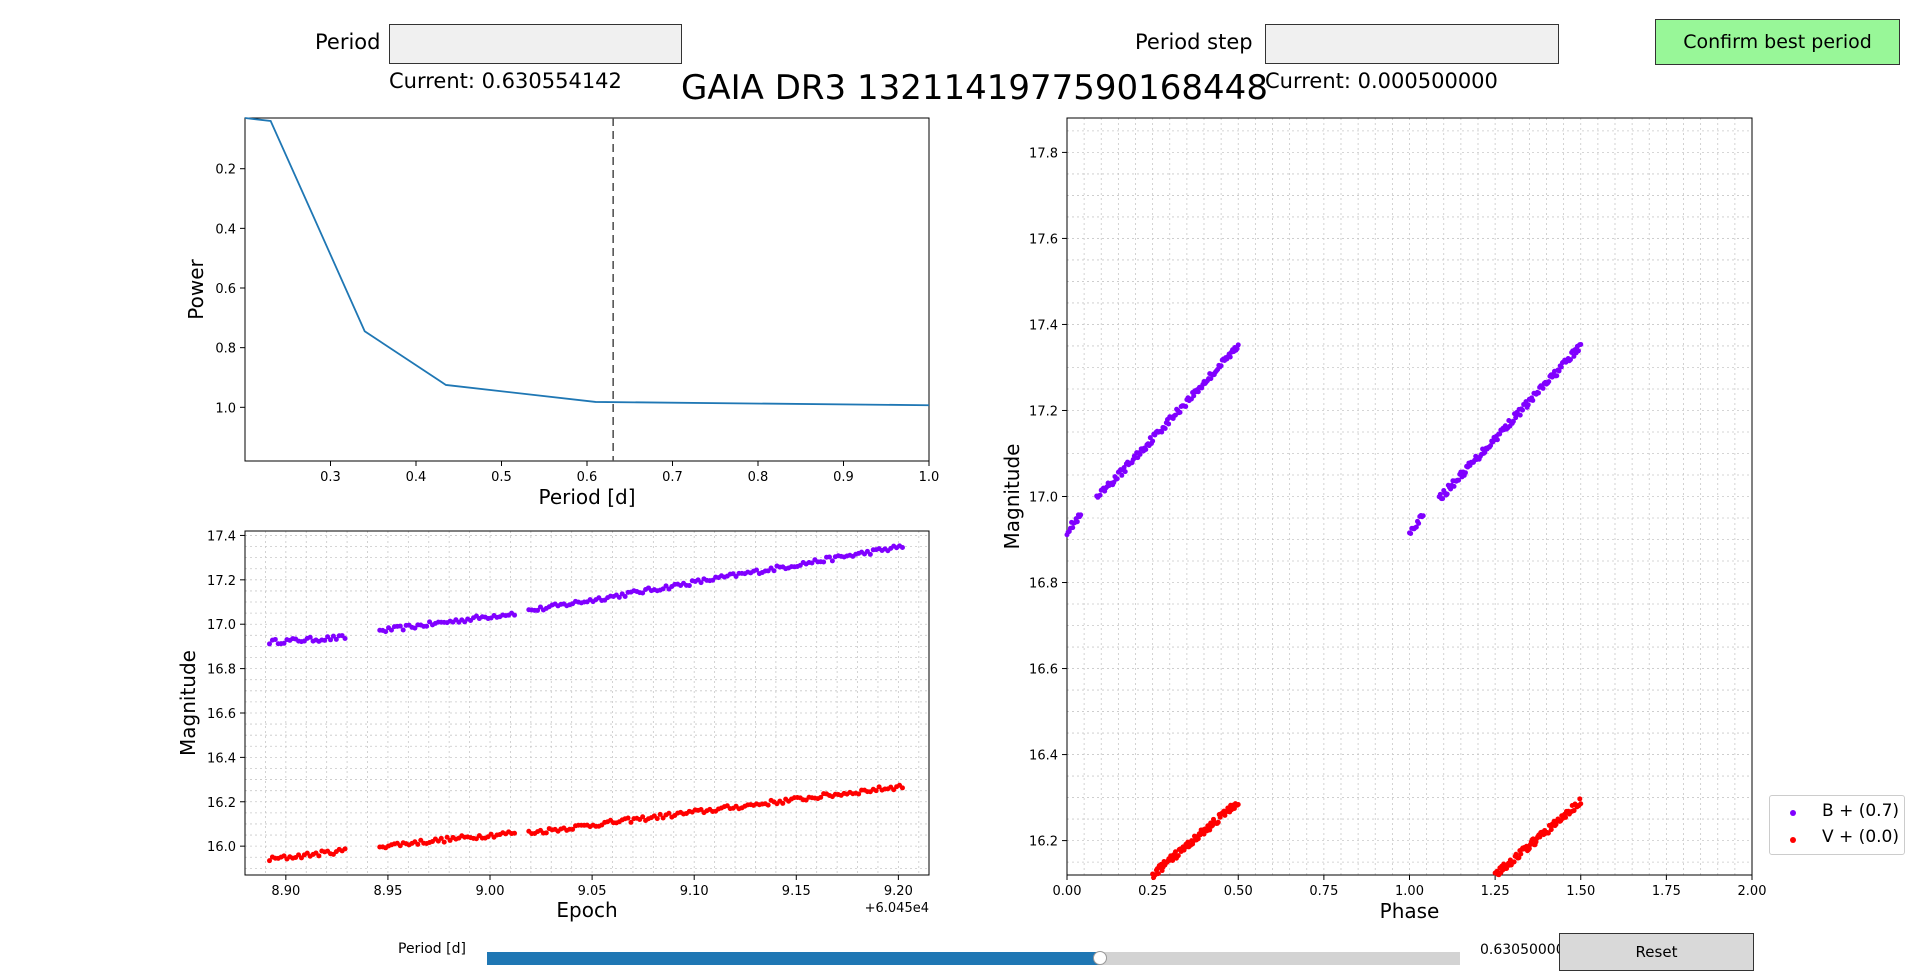 The width and height of the screenshot is (1920, 971). Describe the element at coordinates (929, 477) in the screenshot. I see `x-tick-label: 1.0` at that location.